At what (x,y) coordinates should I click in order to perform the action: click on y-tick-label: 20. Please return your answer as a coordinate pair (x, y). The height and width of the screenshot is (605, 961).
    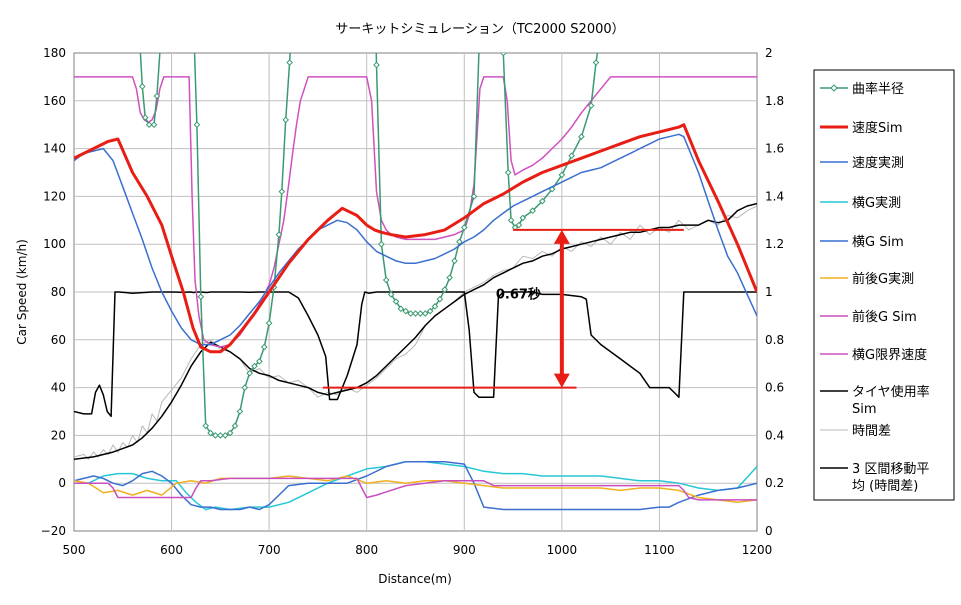
    Looking at the image, I should click on (58, 435).